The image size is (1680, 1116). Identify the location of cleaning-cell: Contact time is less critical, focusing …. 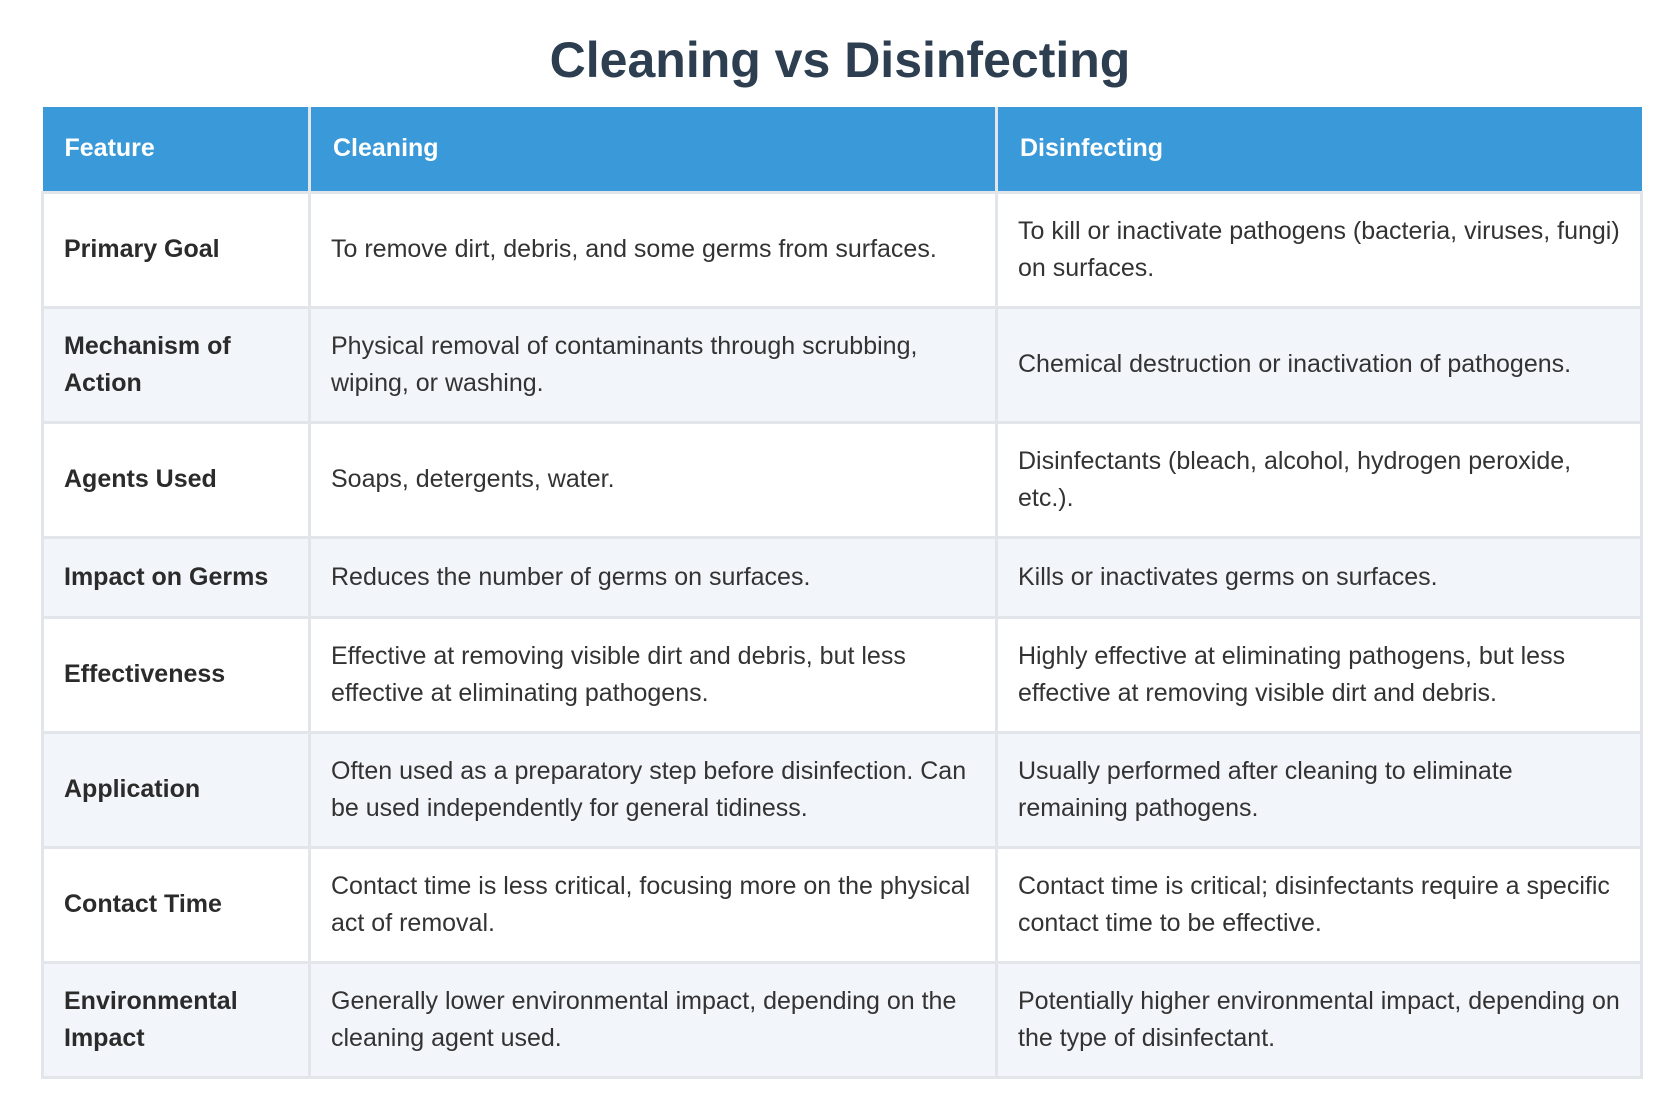
(653, 904).